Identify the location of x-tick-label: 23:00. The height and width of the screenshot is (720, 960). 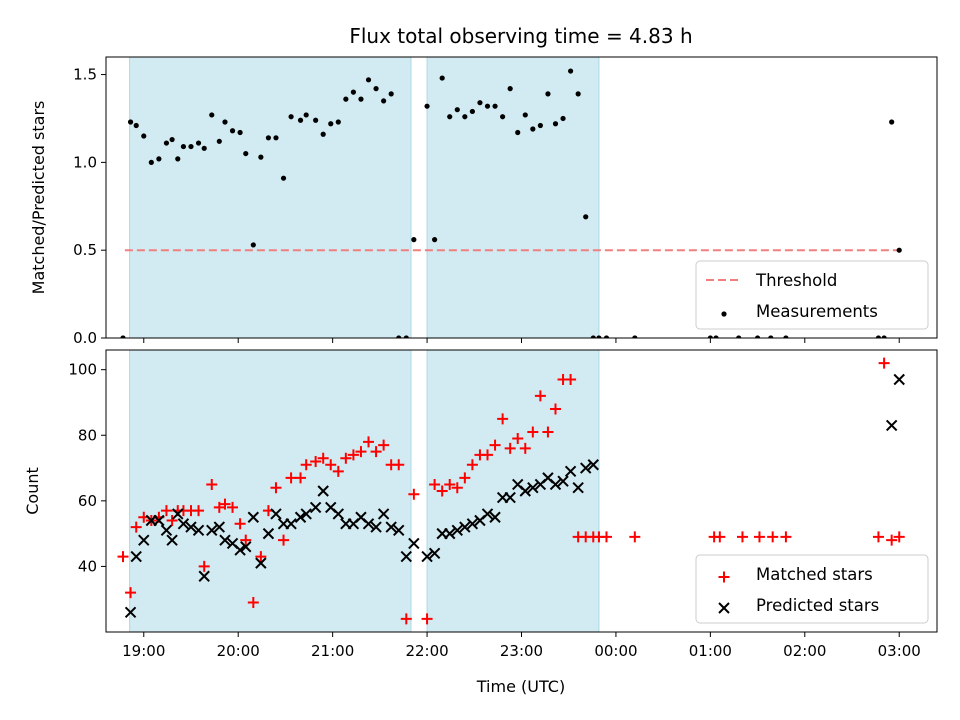
(521, 651).